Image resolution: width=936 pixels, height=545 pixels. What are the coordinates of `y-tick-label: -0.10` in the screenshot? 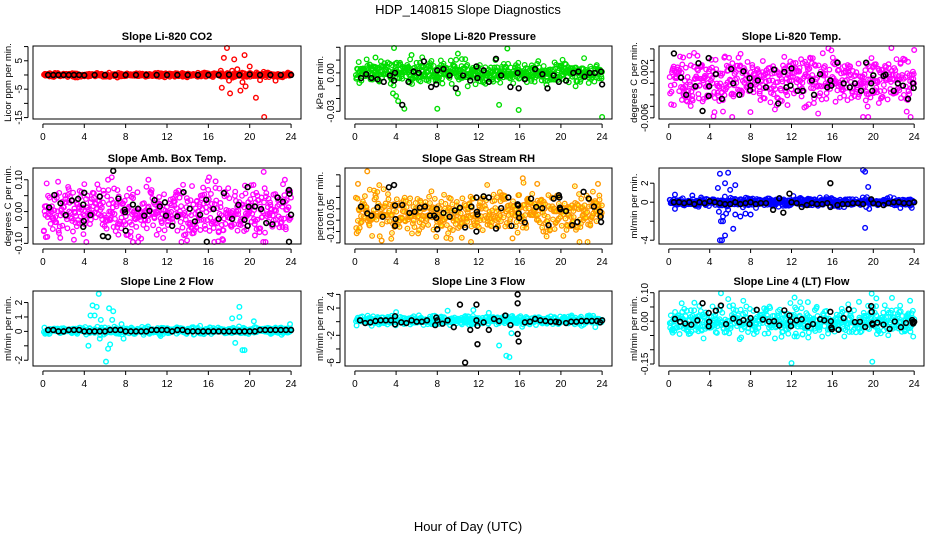 It's located at (331, 231).